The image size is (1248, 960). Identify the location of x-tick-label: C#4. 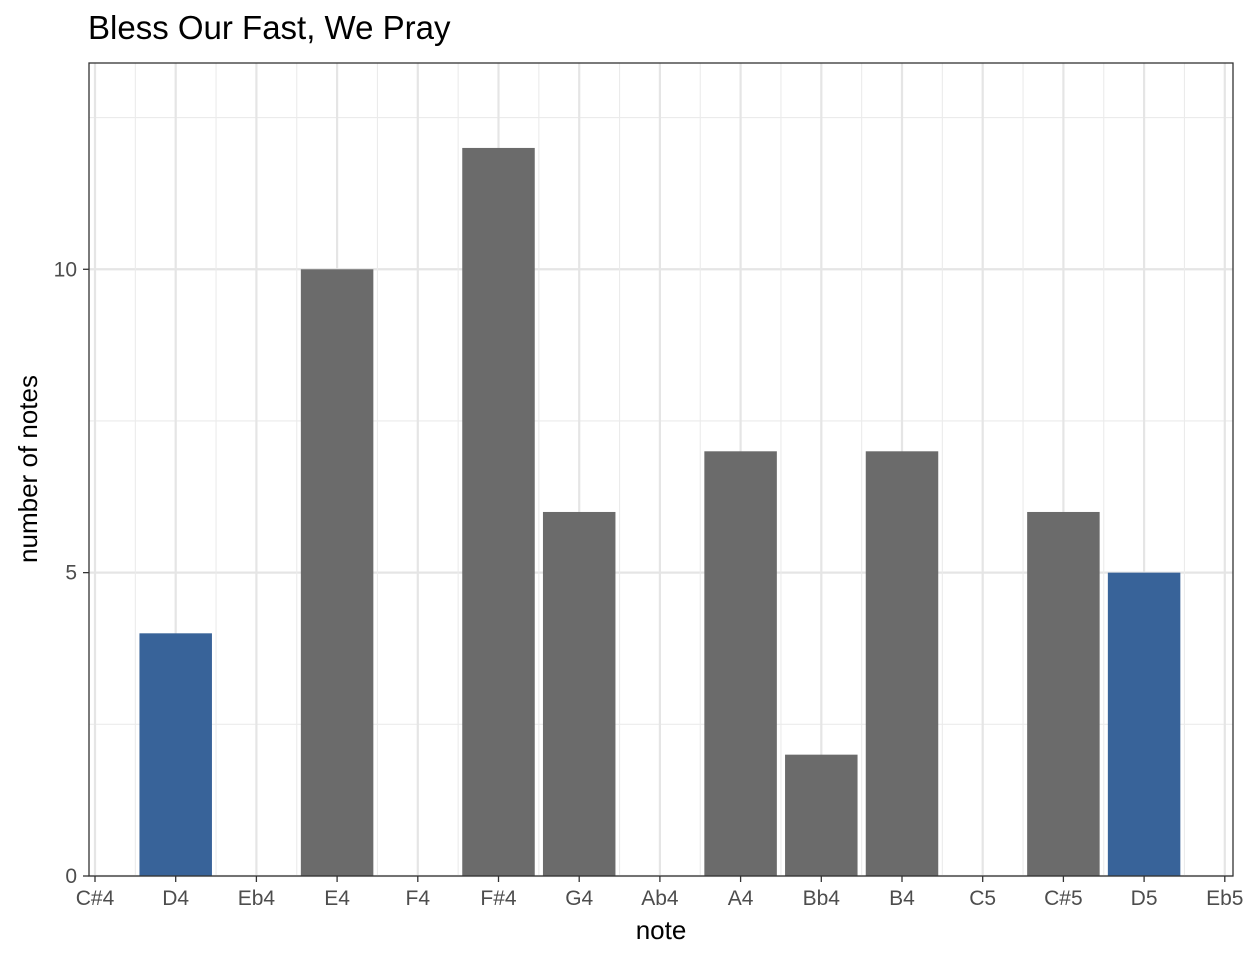
(95, 898).